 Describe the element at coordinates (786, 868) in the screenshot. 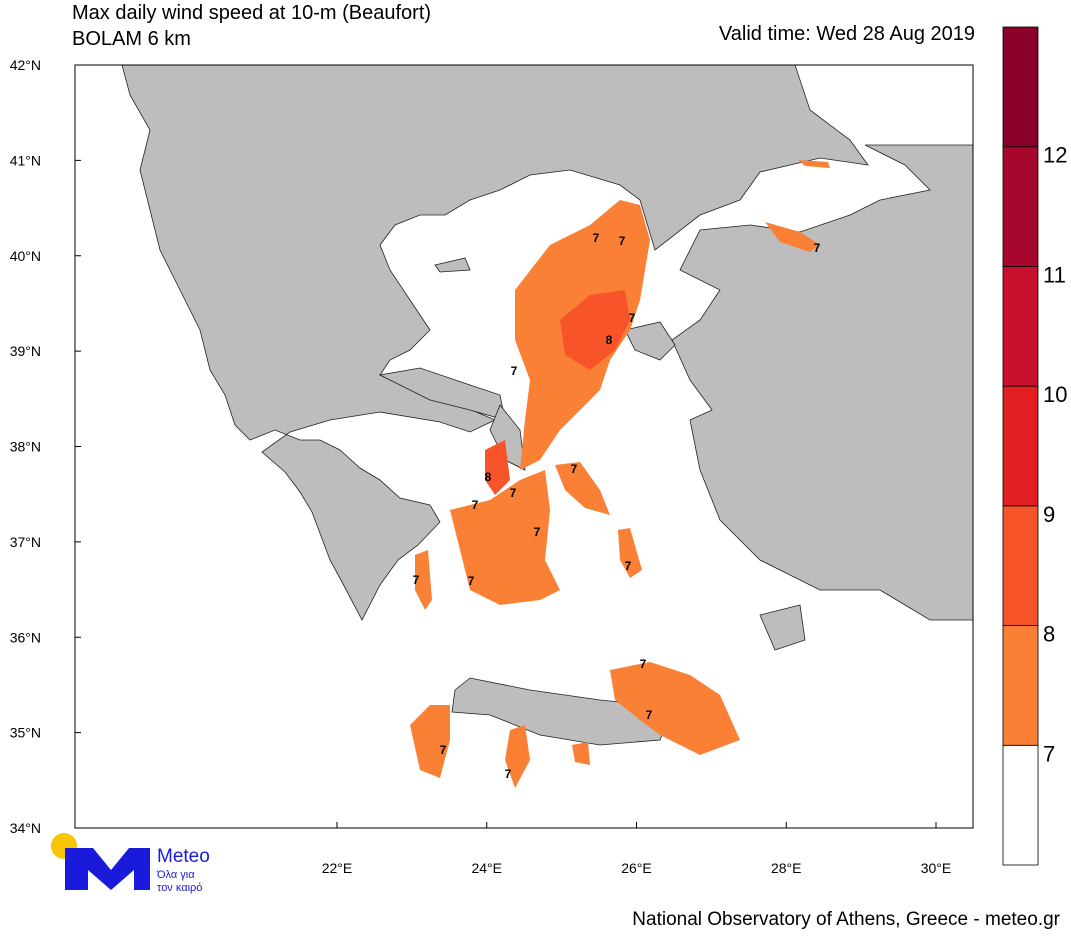

I see `lon-label: 28°E` at that location.